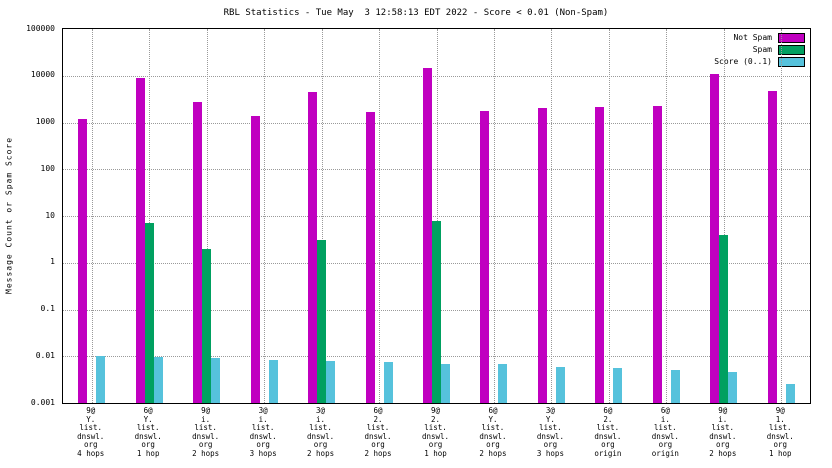  I want to click on y-tick-label: 100, so click(47, 168).